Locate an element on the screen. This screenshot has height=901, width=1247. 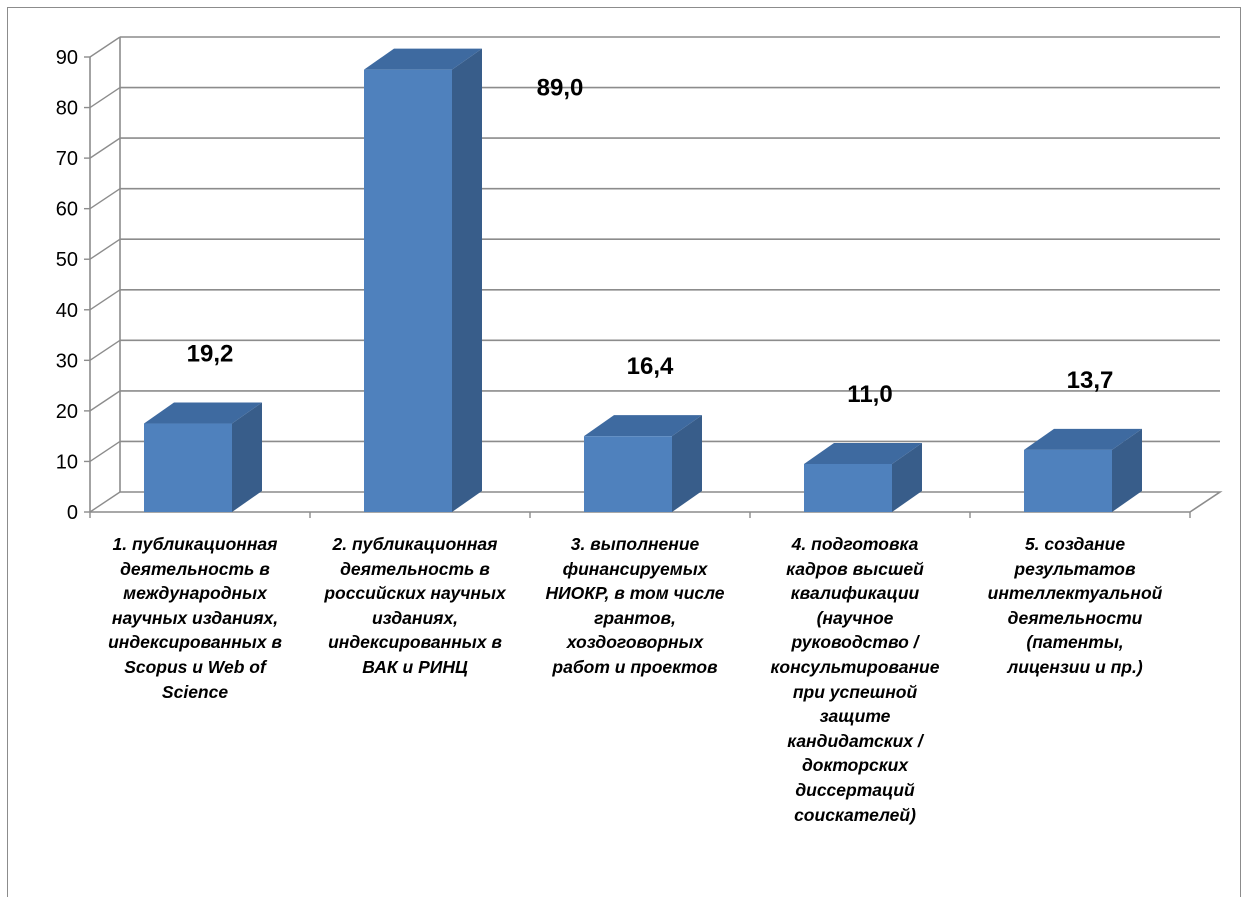
y-tick-label: 30 is located at coordinates (67, 361).